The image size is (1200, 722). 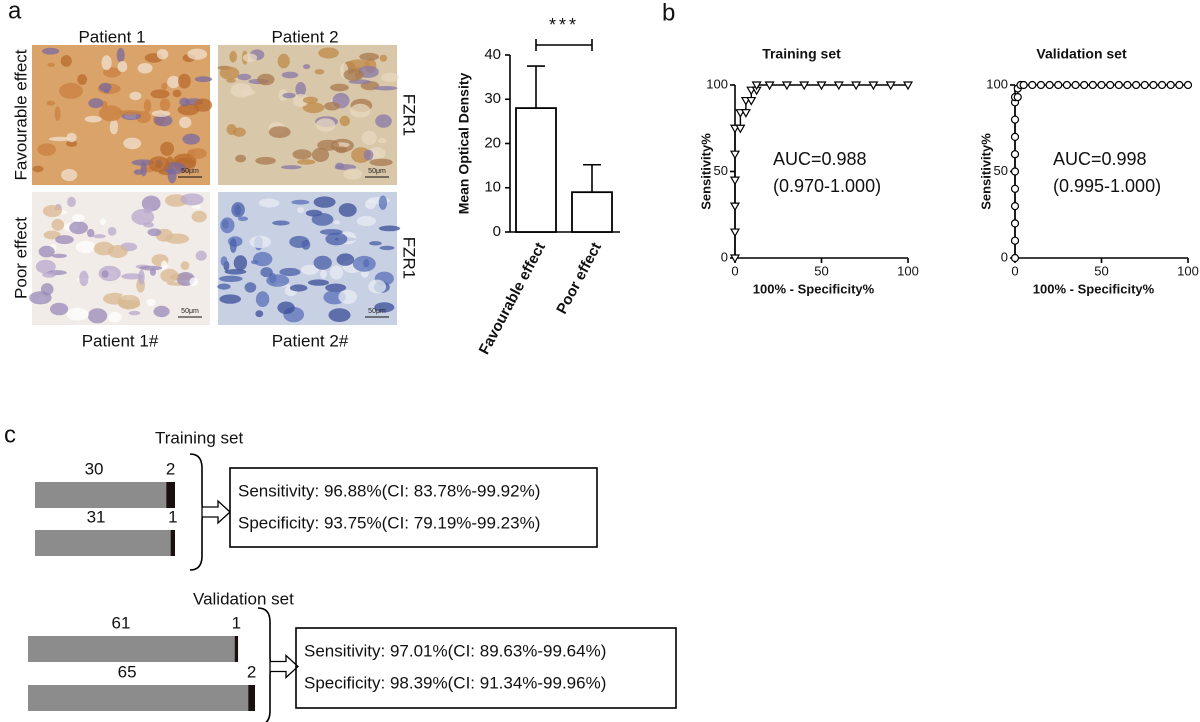 I want to click on column-label: Patient 2#, so click(x=310, y=340).